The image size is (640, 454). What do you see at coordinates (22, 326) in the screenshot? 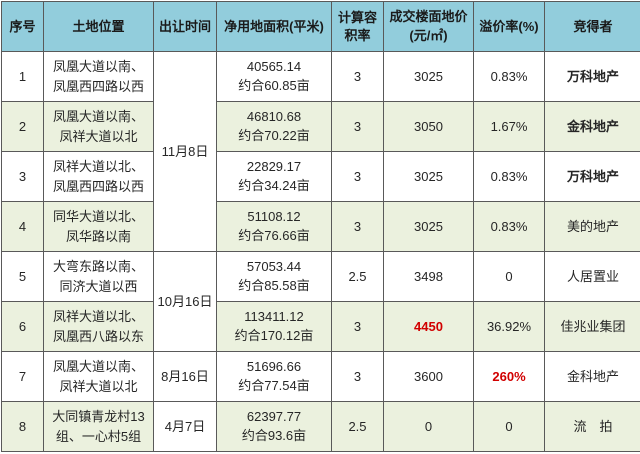
I see `no-cell: 6` at bounding box center [22, 326].